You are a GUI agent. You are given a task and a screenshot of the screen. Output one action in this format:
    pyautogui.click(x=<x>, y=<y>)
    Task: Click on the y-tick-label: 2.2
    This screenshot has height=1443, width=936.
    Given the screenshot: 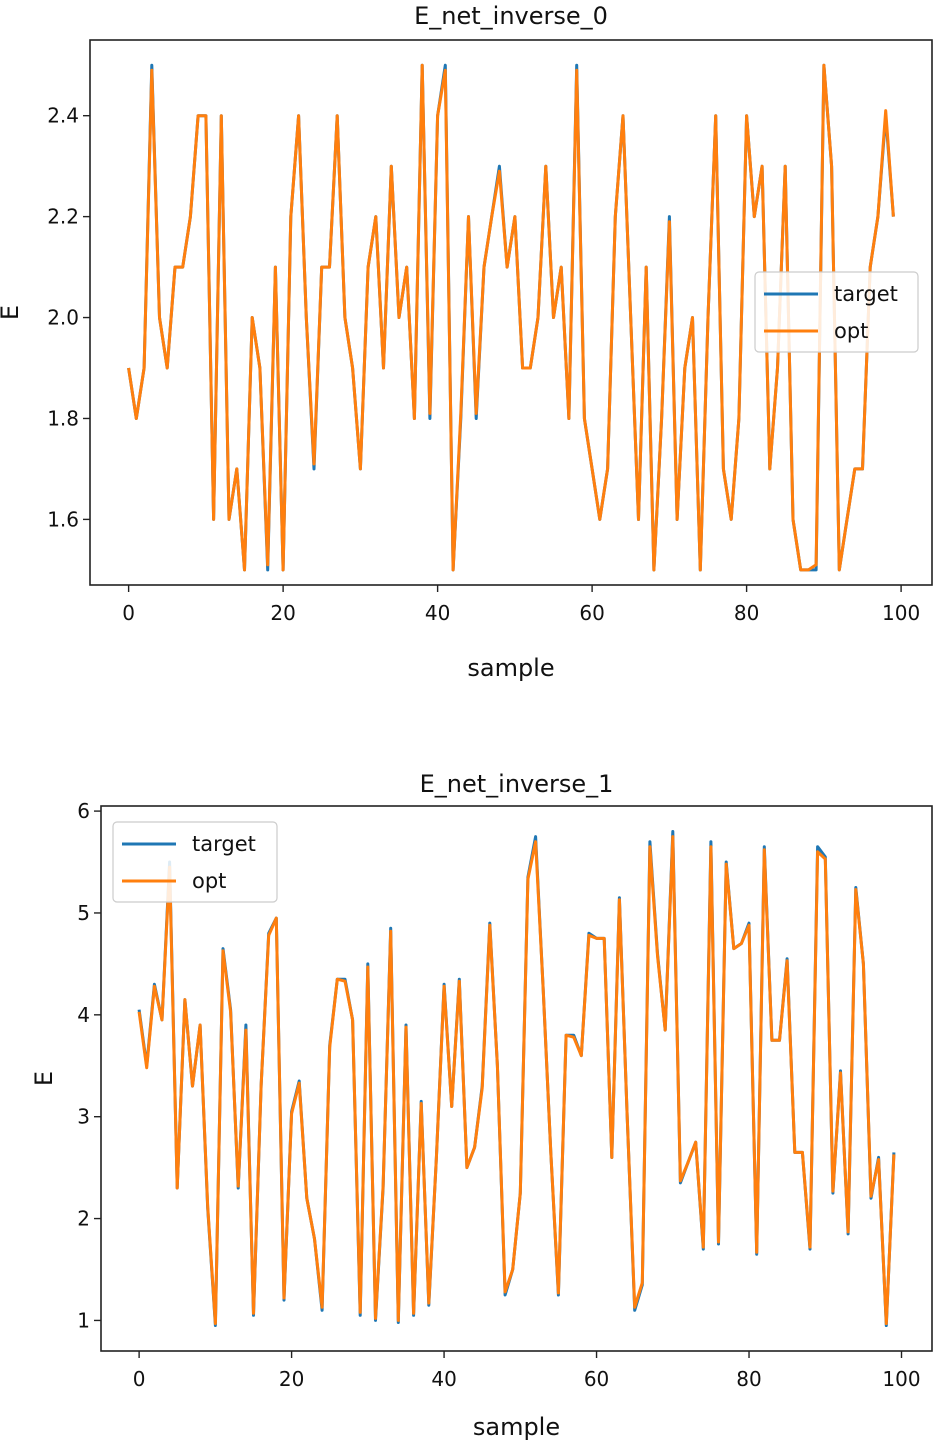 What is the action you would take?
    pyautogui.click(x=63, y=217)
    